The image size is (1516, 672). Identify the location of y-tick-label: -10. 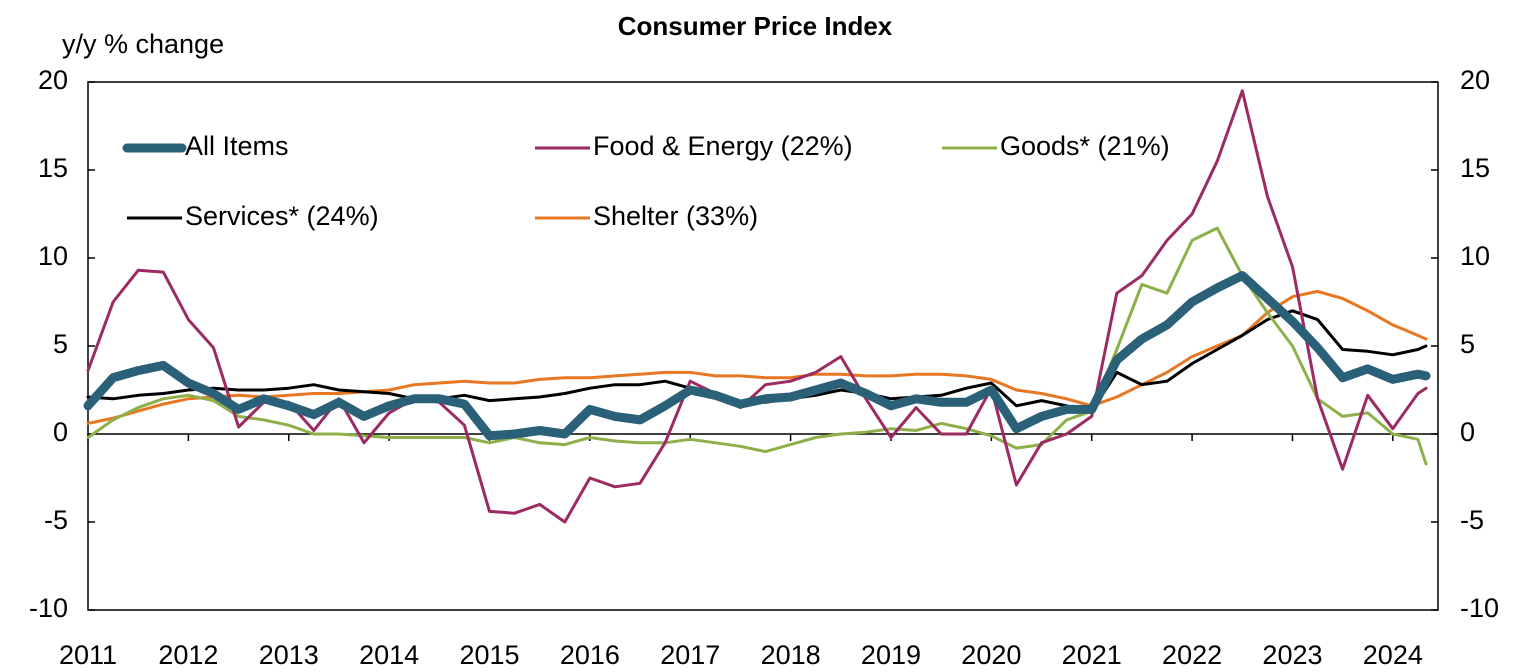
(48, 608).